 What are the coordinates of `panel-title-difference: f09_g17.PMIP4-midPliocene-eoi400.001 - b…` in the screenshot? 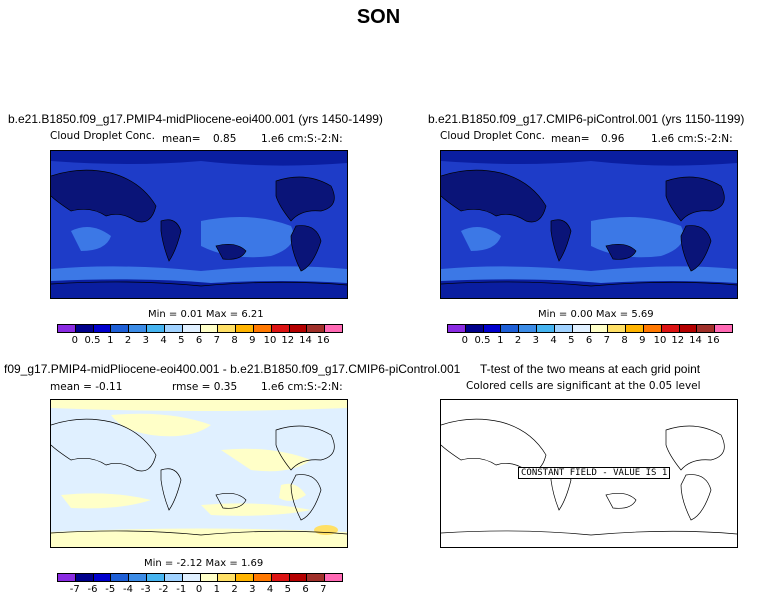 It's located at (232, 369).